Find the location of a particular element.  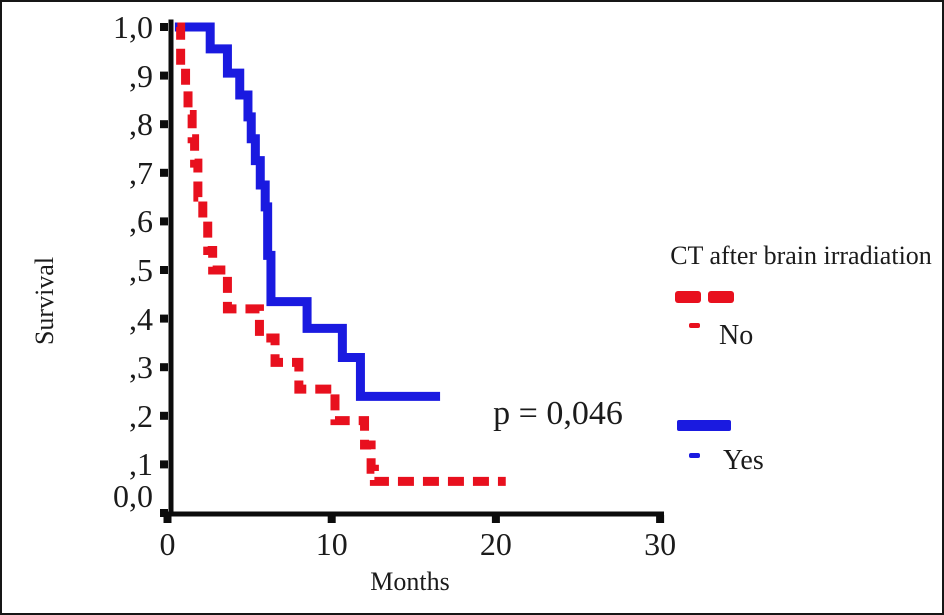

x-tick-label: 20 is located at coordinates (495, 544).